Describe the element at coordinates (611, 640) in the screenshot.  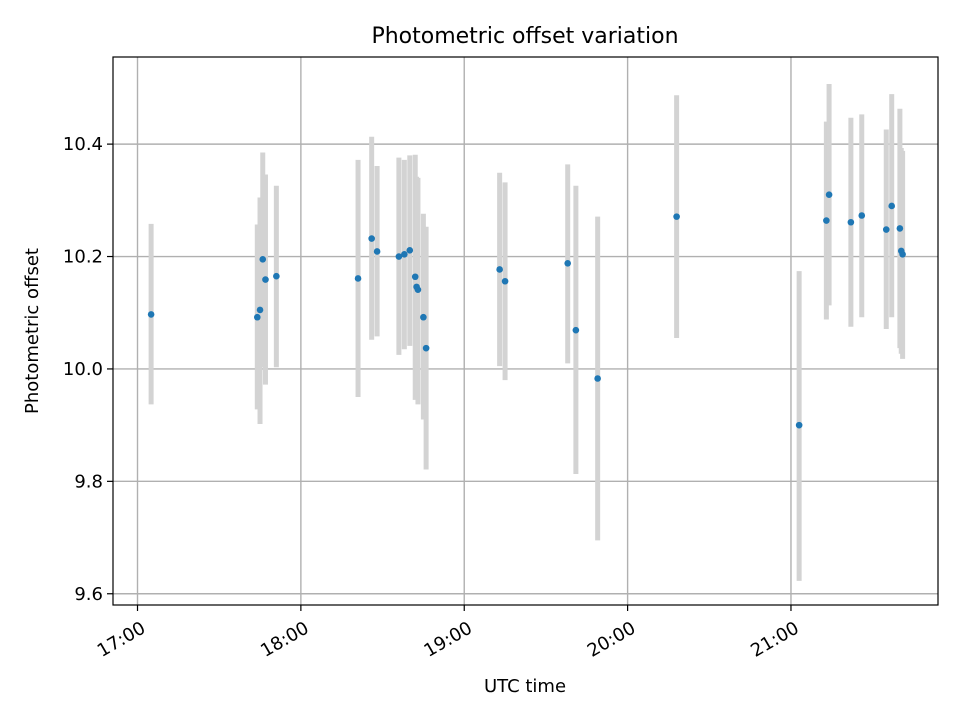
I see `x-tick-label: 20:00` at that location.